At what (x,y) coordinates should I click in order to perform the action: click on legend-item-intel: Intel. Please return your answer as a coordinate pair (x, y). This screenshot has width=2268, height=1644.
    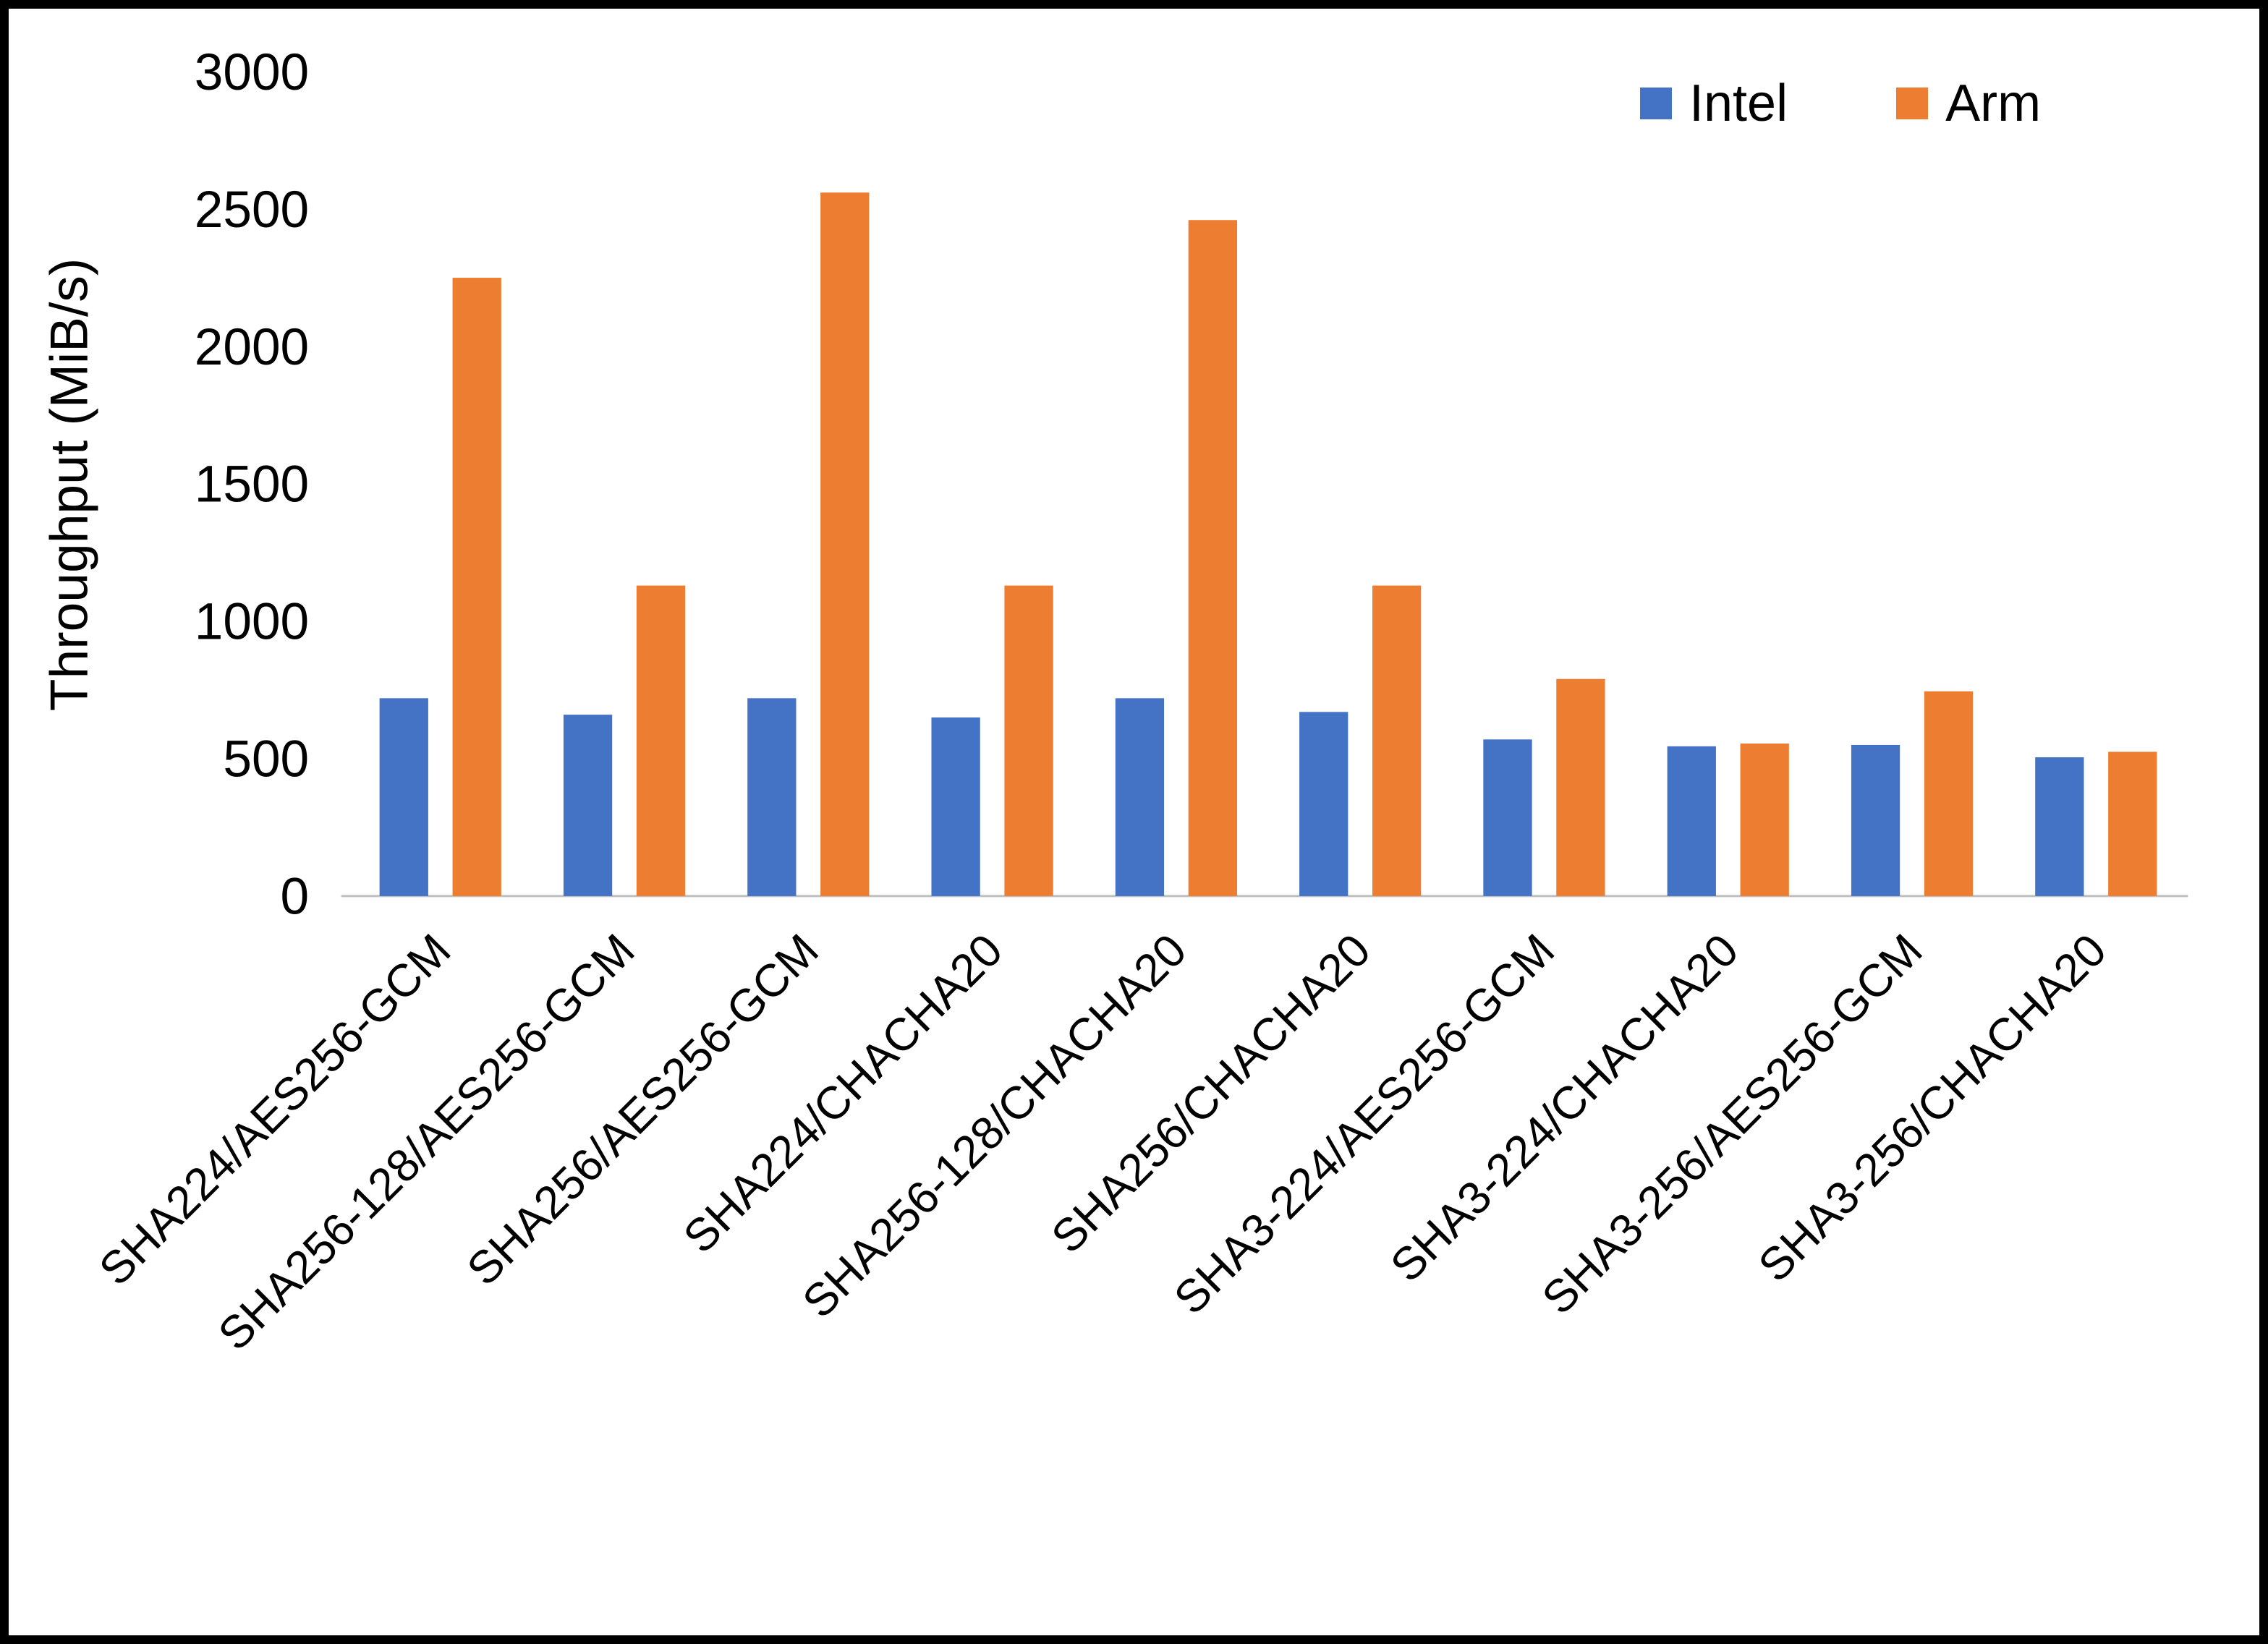
    Looking at the image, I should click on (1714, 103).